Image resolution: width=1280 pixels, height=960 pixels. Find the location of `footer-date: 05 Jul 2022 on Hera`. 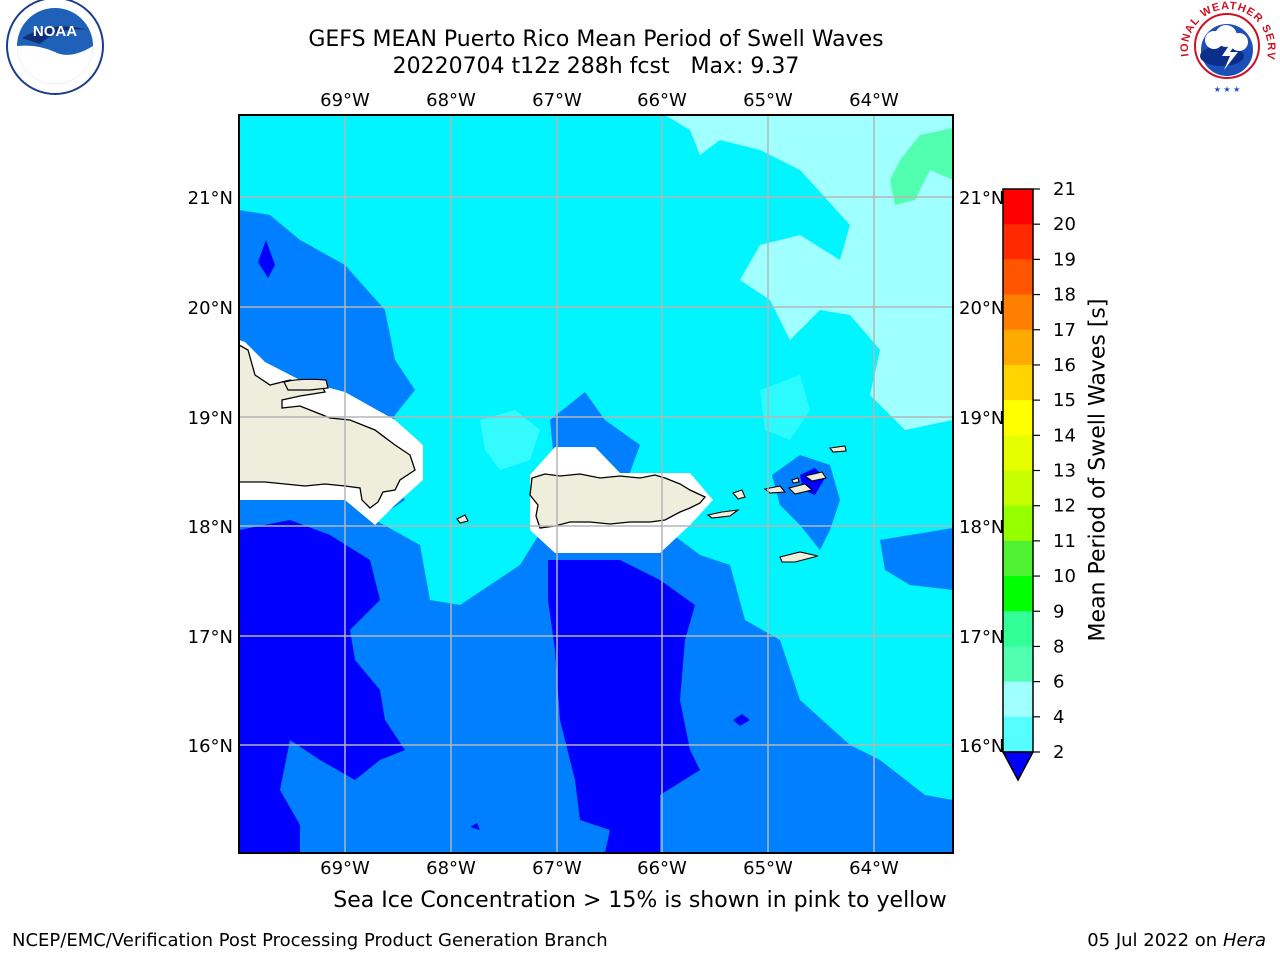

footer-date: 05 Jul 2022 on Hera is located at coordinates (1176, 940).